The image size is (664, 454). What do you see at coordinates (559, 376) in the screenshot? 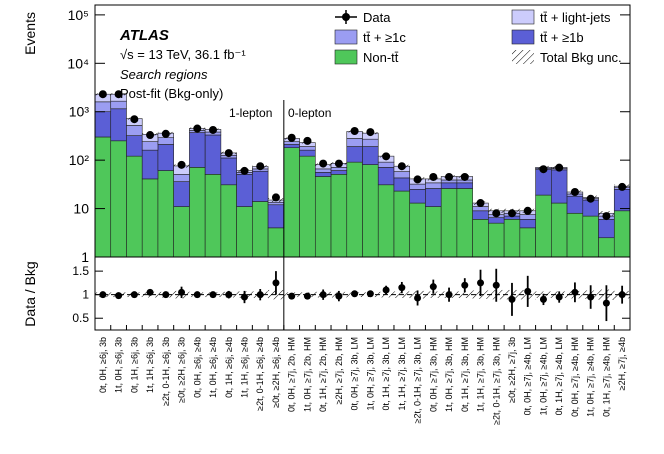
I see `x-tick-label: 0t, 1H, ≥7j, ≥4b, LM` at bounding box center [559, 376].